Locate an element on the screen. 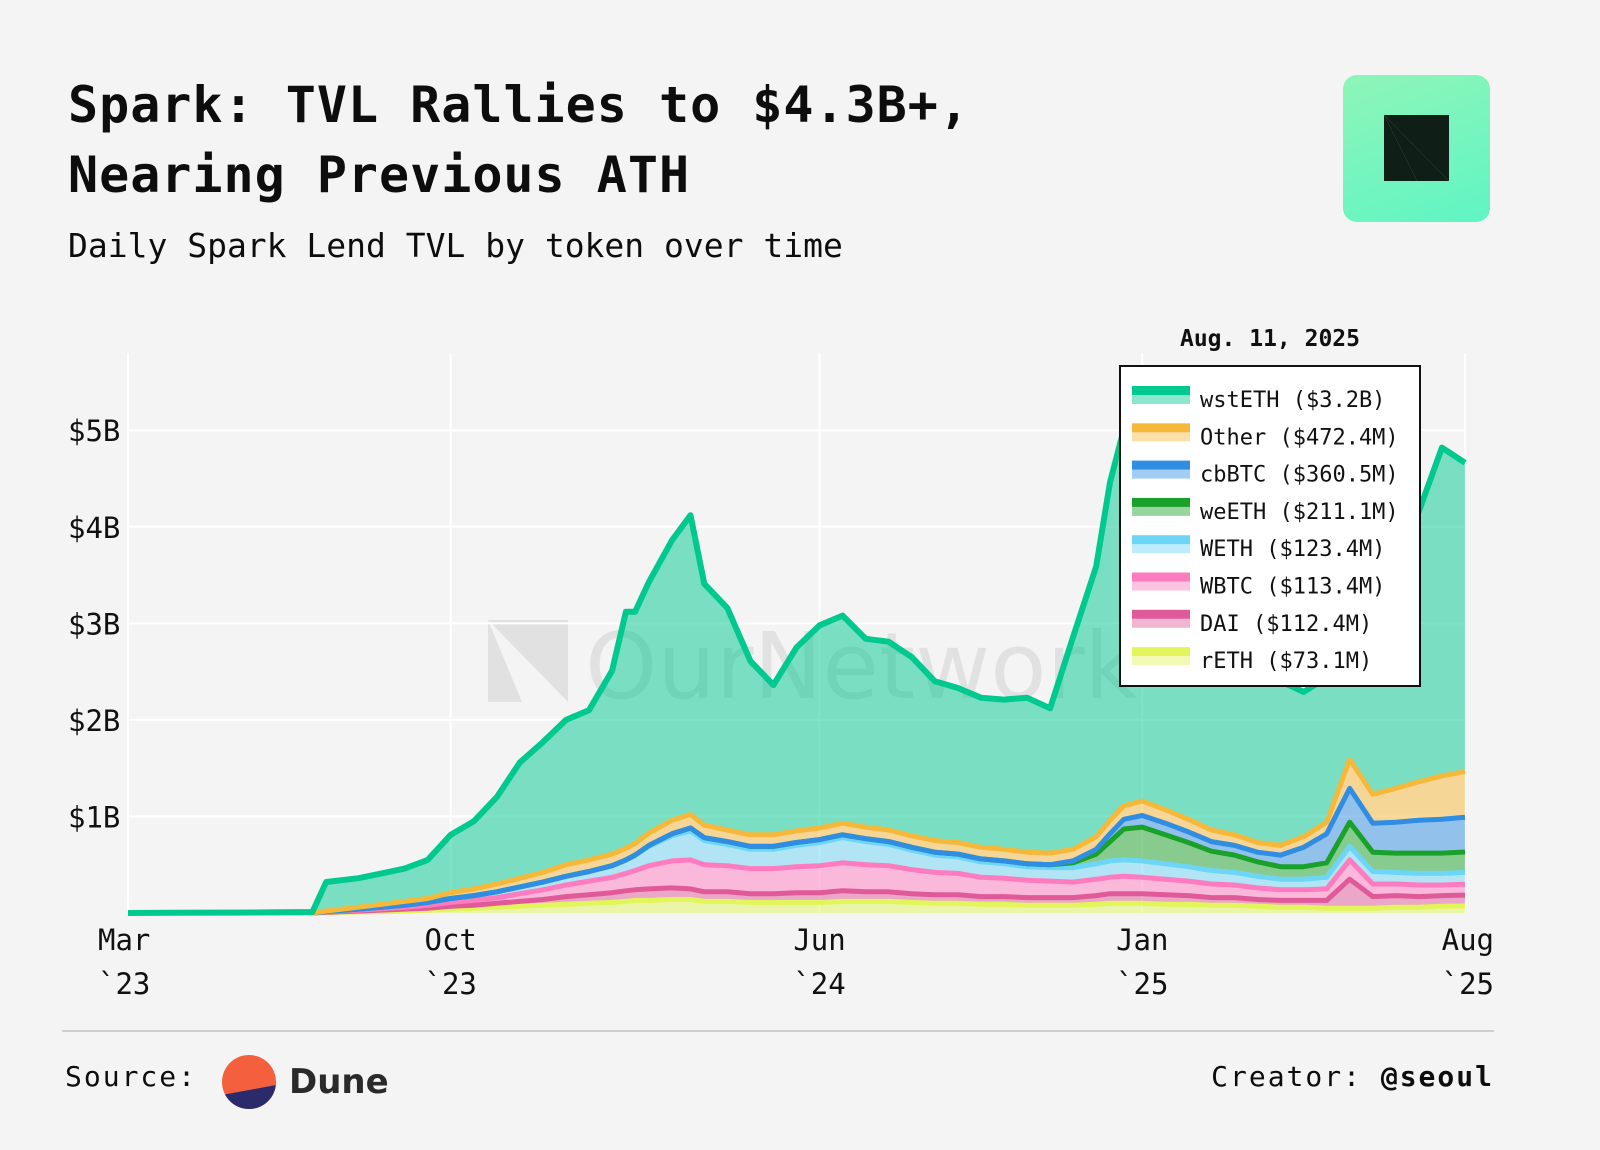 This screenshot has width=1600, height=1150. legend-swatch-reth is located at coordinates (1161, 652).